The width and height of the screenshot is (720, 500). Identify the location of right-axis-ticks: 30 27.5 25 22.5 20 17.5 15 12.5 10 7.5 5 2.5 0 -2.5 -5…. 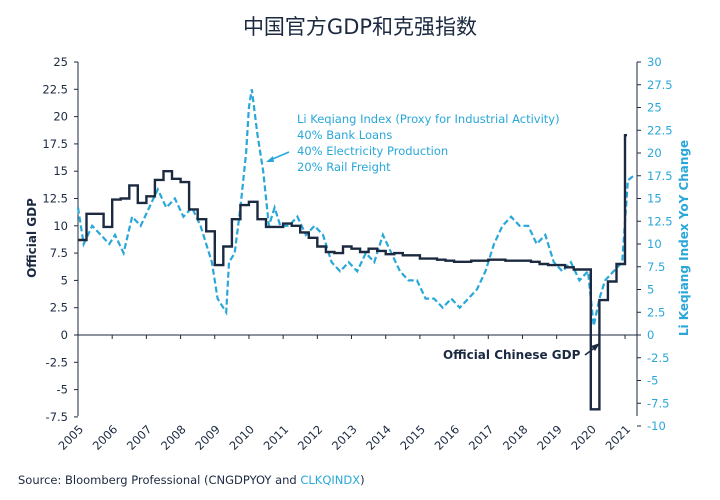
(655, 244).